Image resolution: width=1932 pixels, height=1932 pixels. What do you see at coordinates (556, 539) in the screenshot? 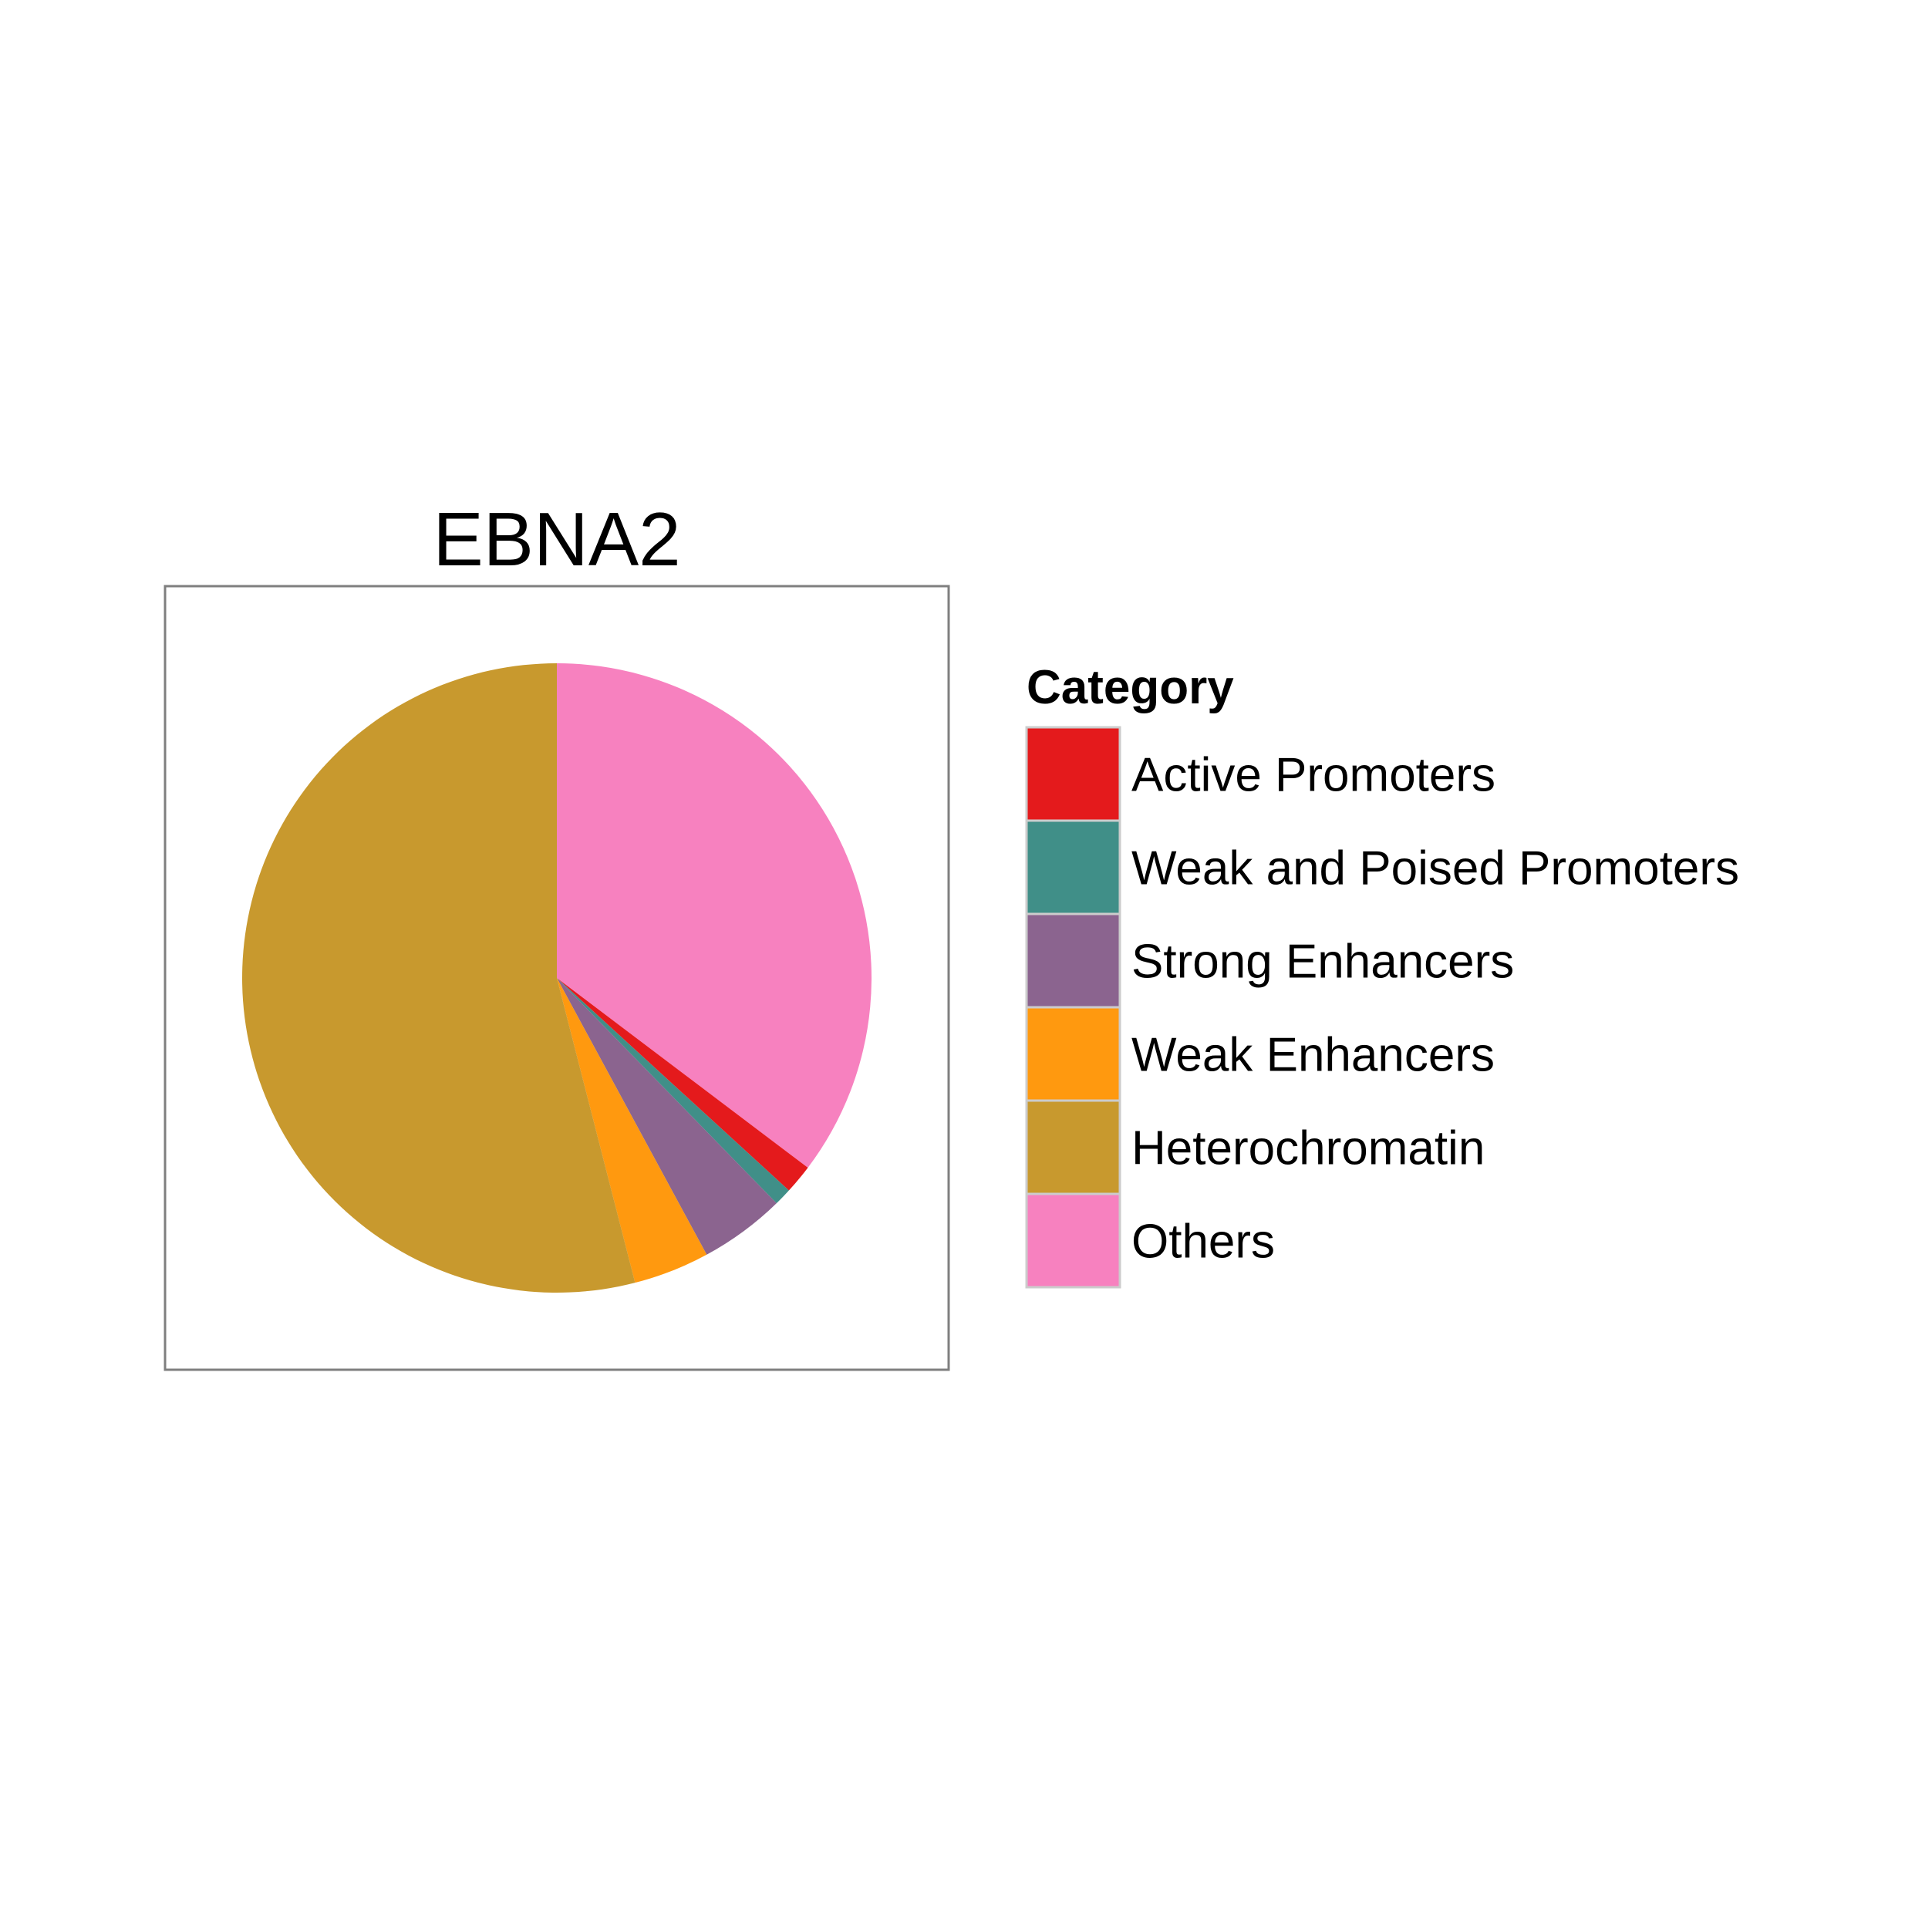
I see `chart-title: EBNA2` at bounding box center [556, 539].